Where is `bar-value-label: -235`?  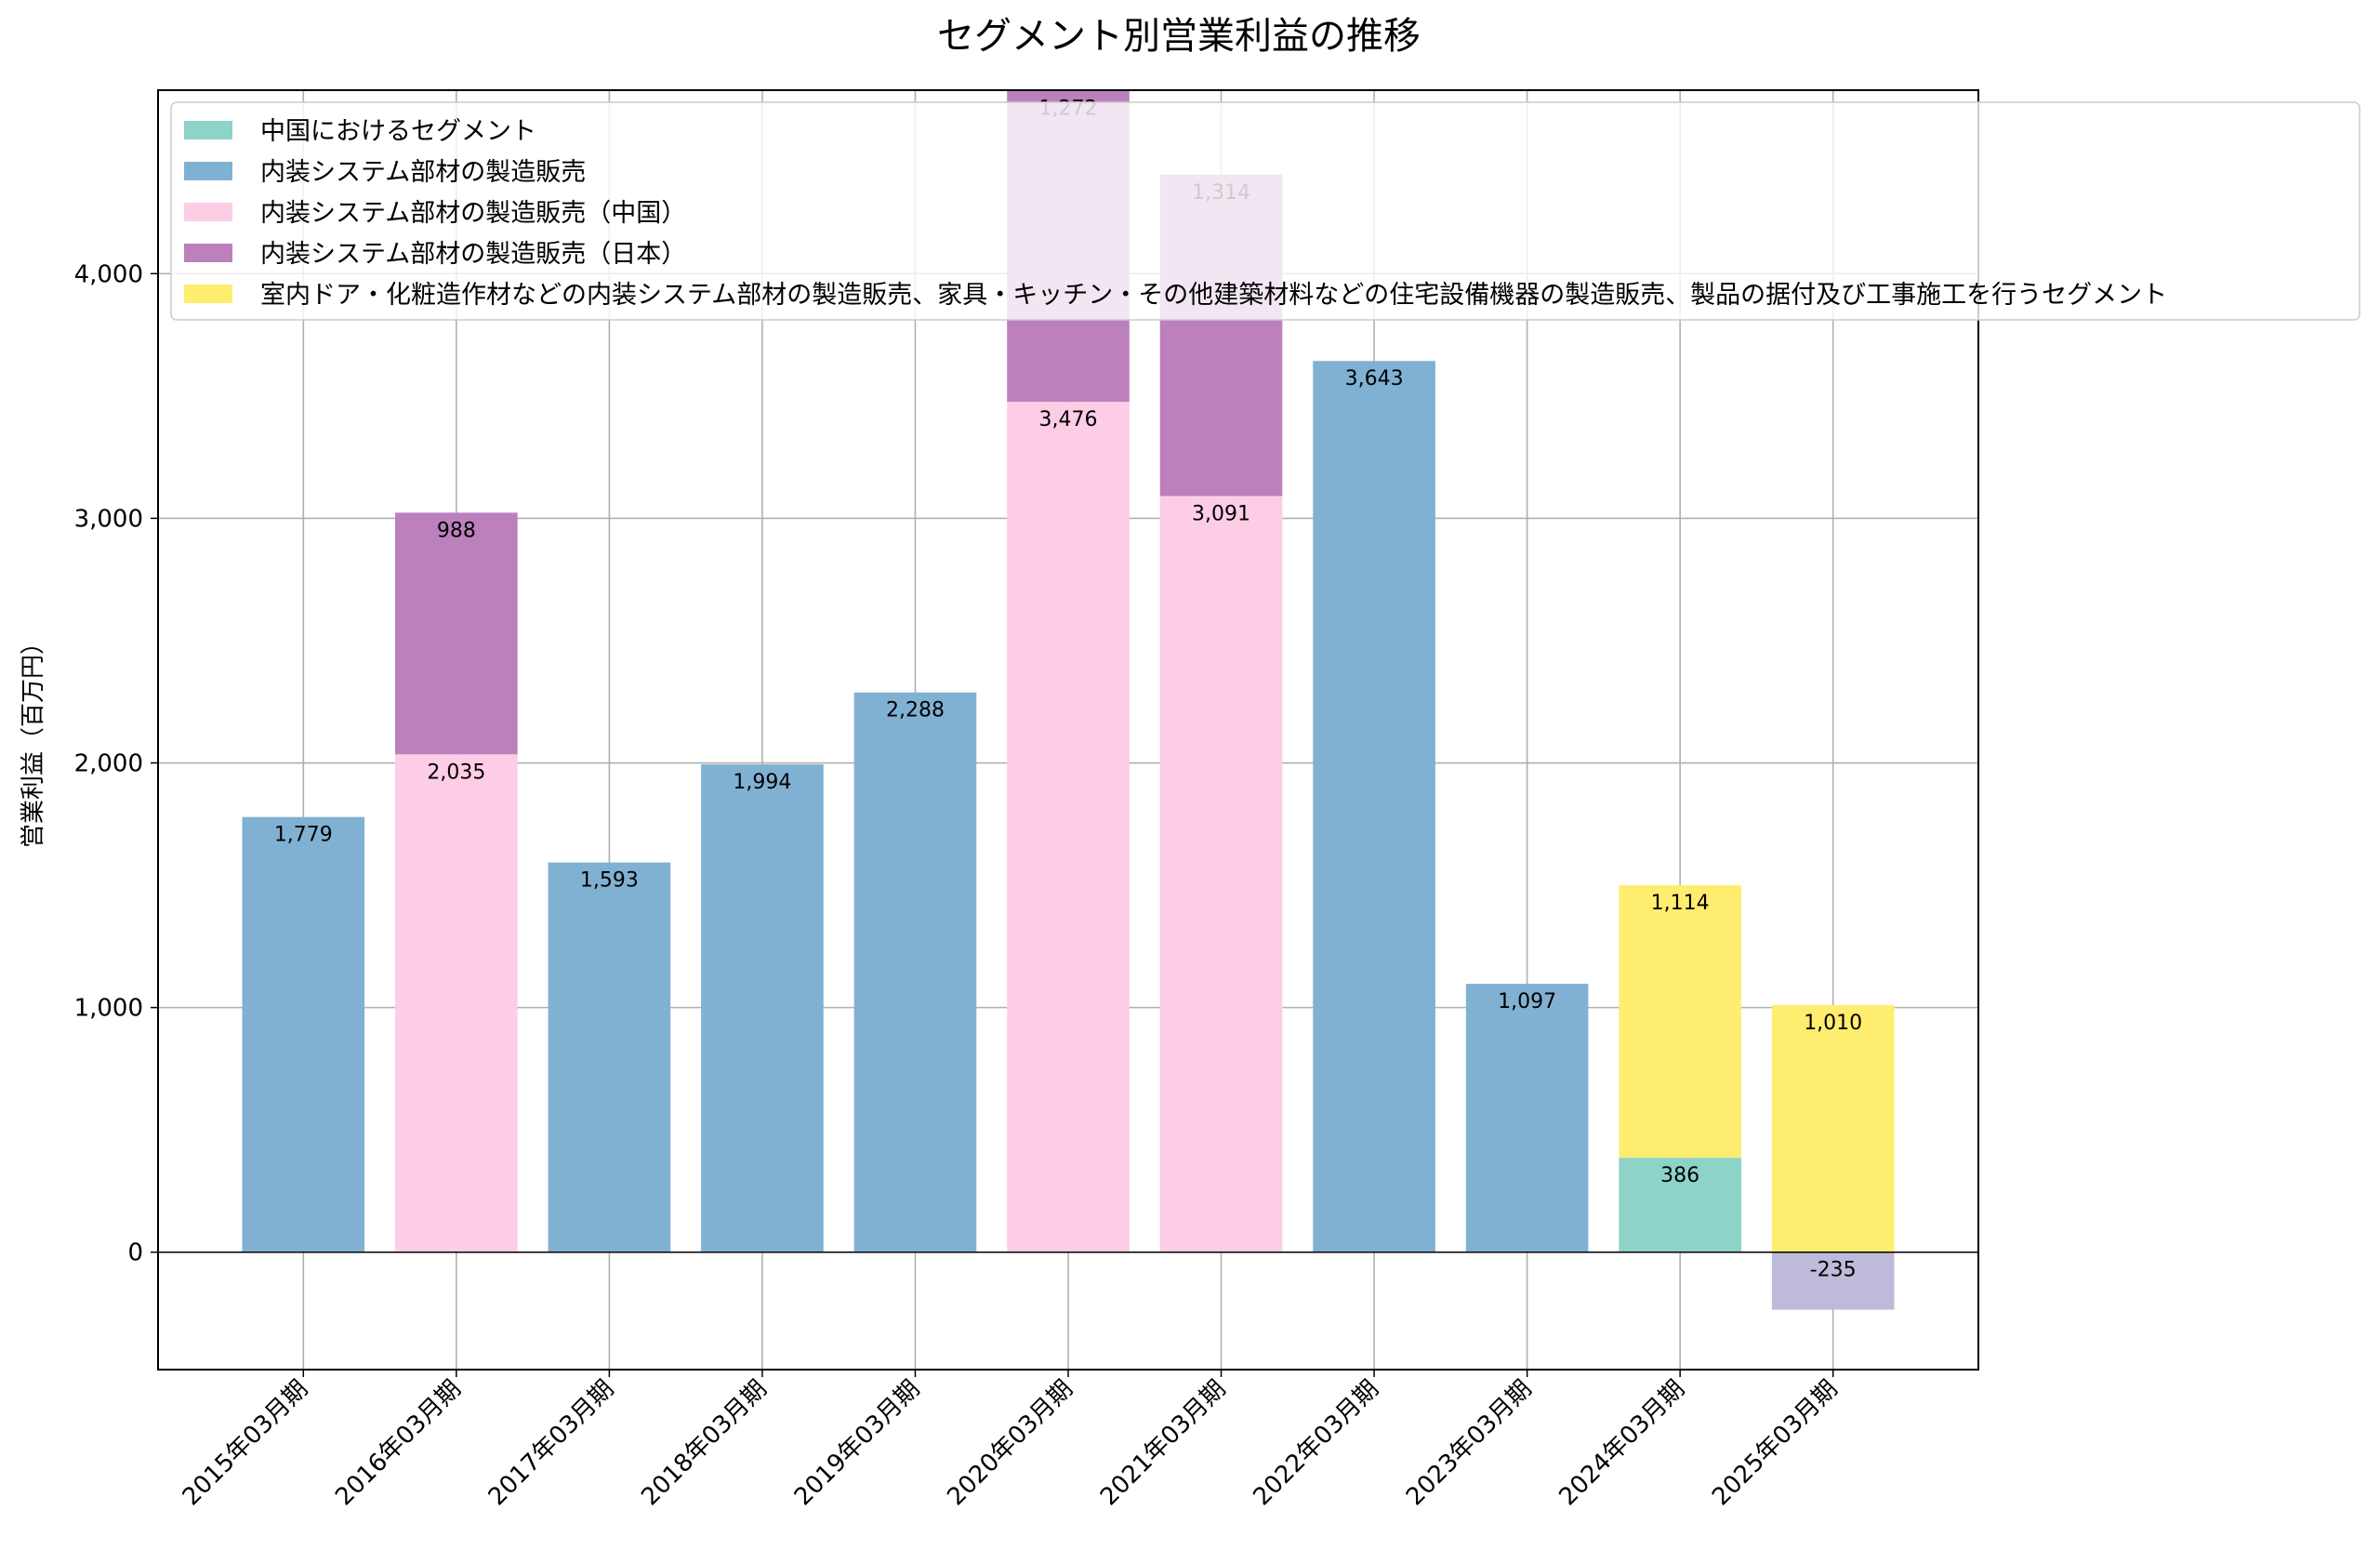 bar-value-label: -235 is located at coordinates (1833, 1270).